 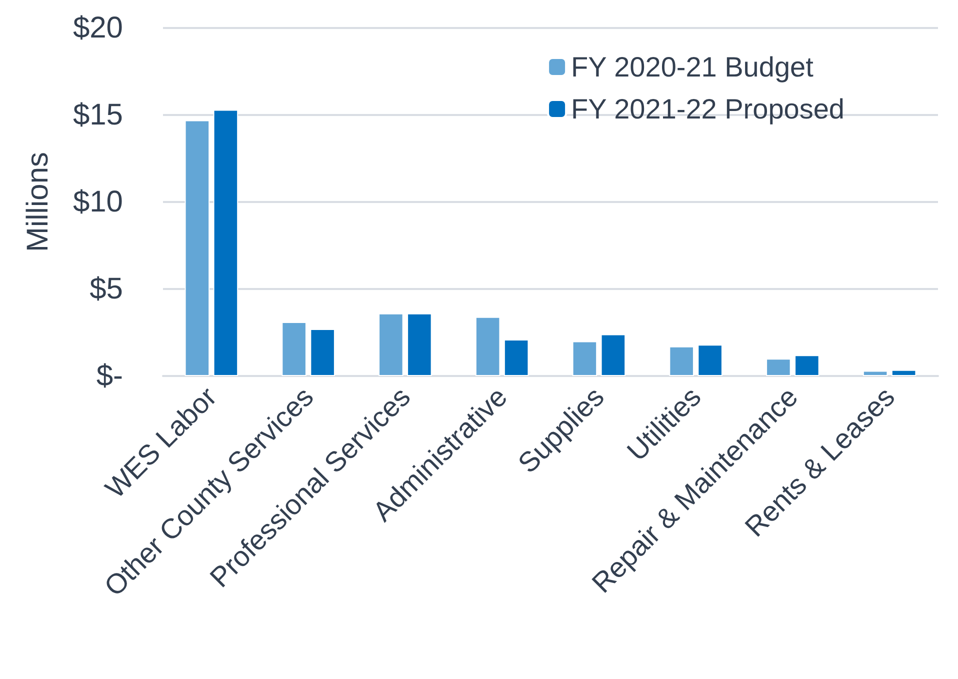 What do you see at coordinates (97, 28) in the screenshot?
I see `y-tick-label: $20` at bounding box center [97, 28].